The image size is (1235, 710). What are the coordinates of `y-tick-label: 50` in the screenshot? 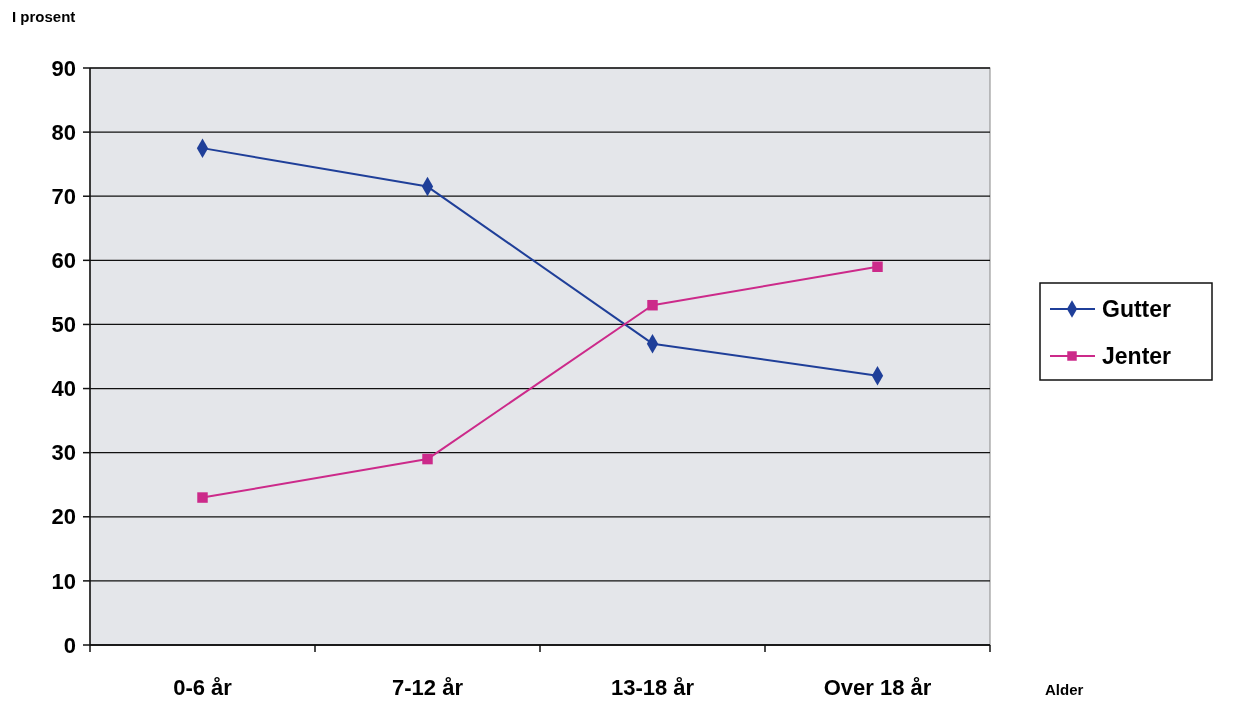 It's located at (63, 325).